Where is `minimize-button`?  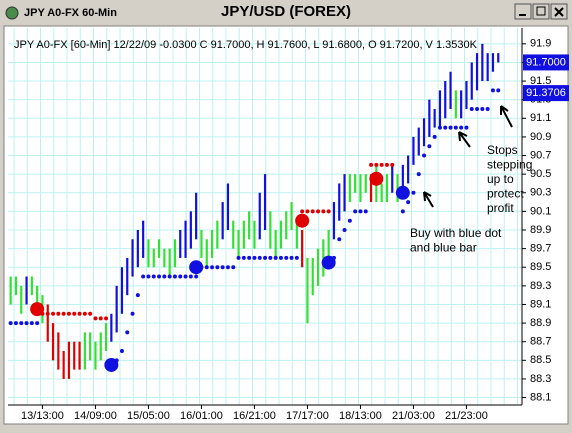
minimize-button is located at coordinates (523, 11).